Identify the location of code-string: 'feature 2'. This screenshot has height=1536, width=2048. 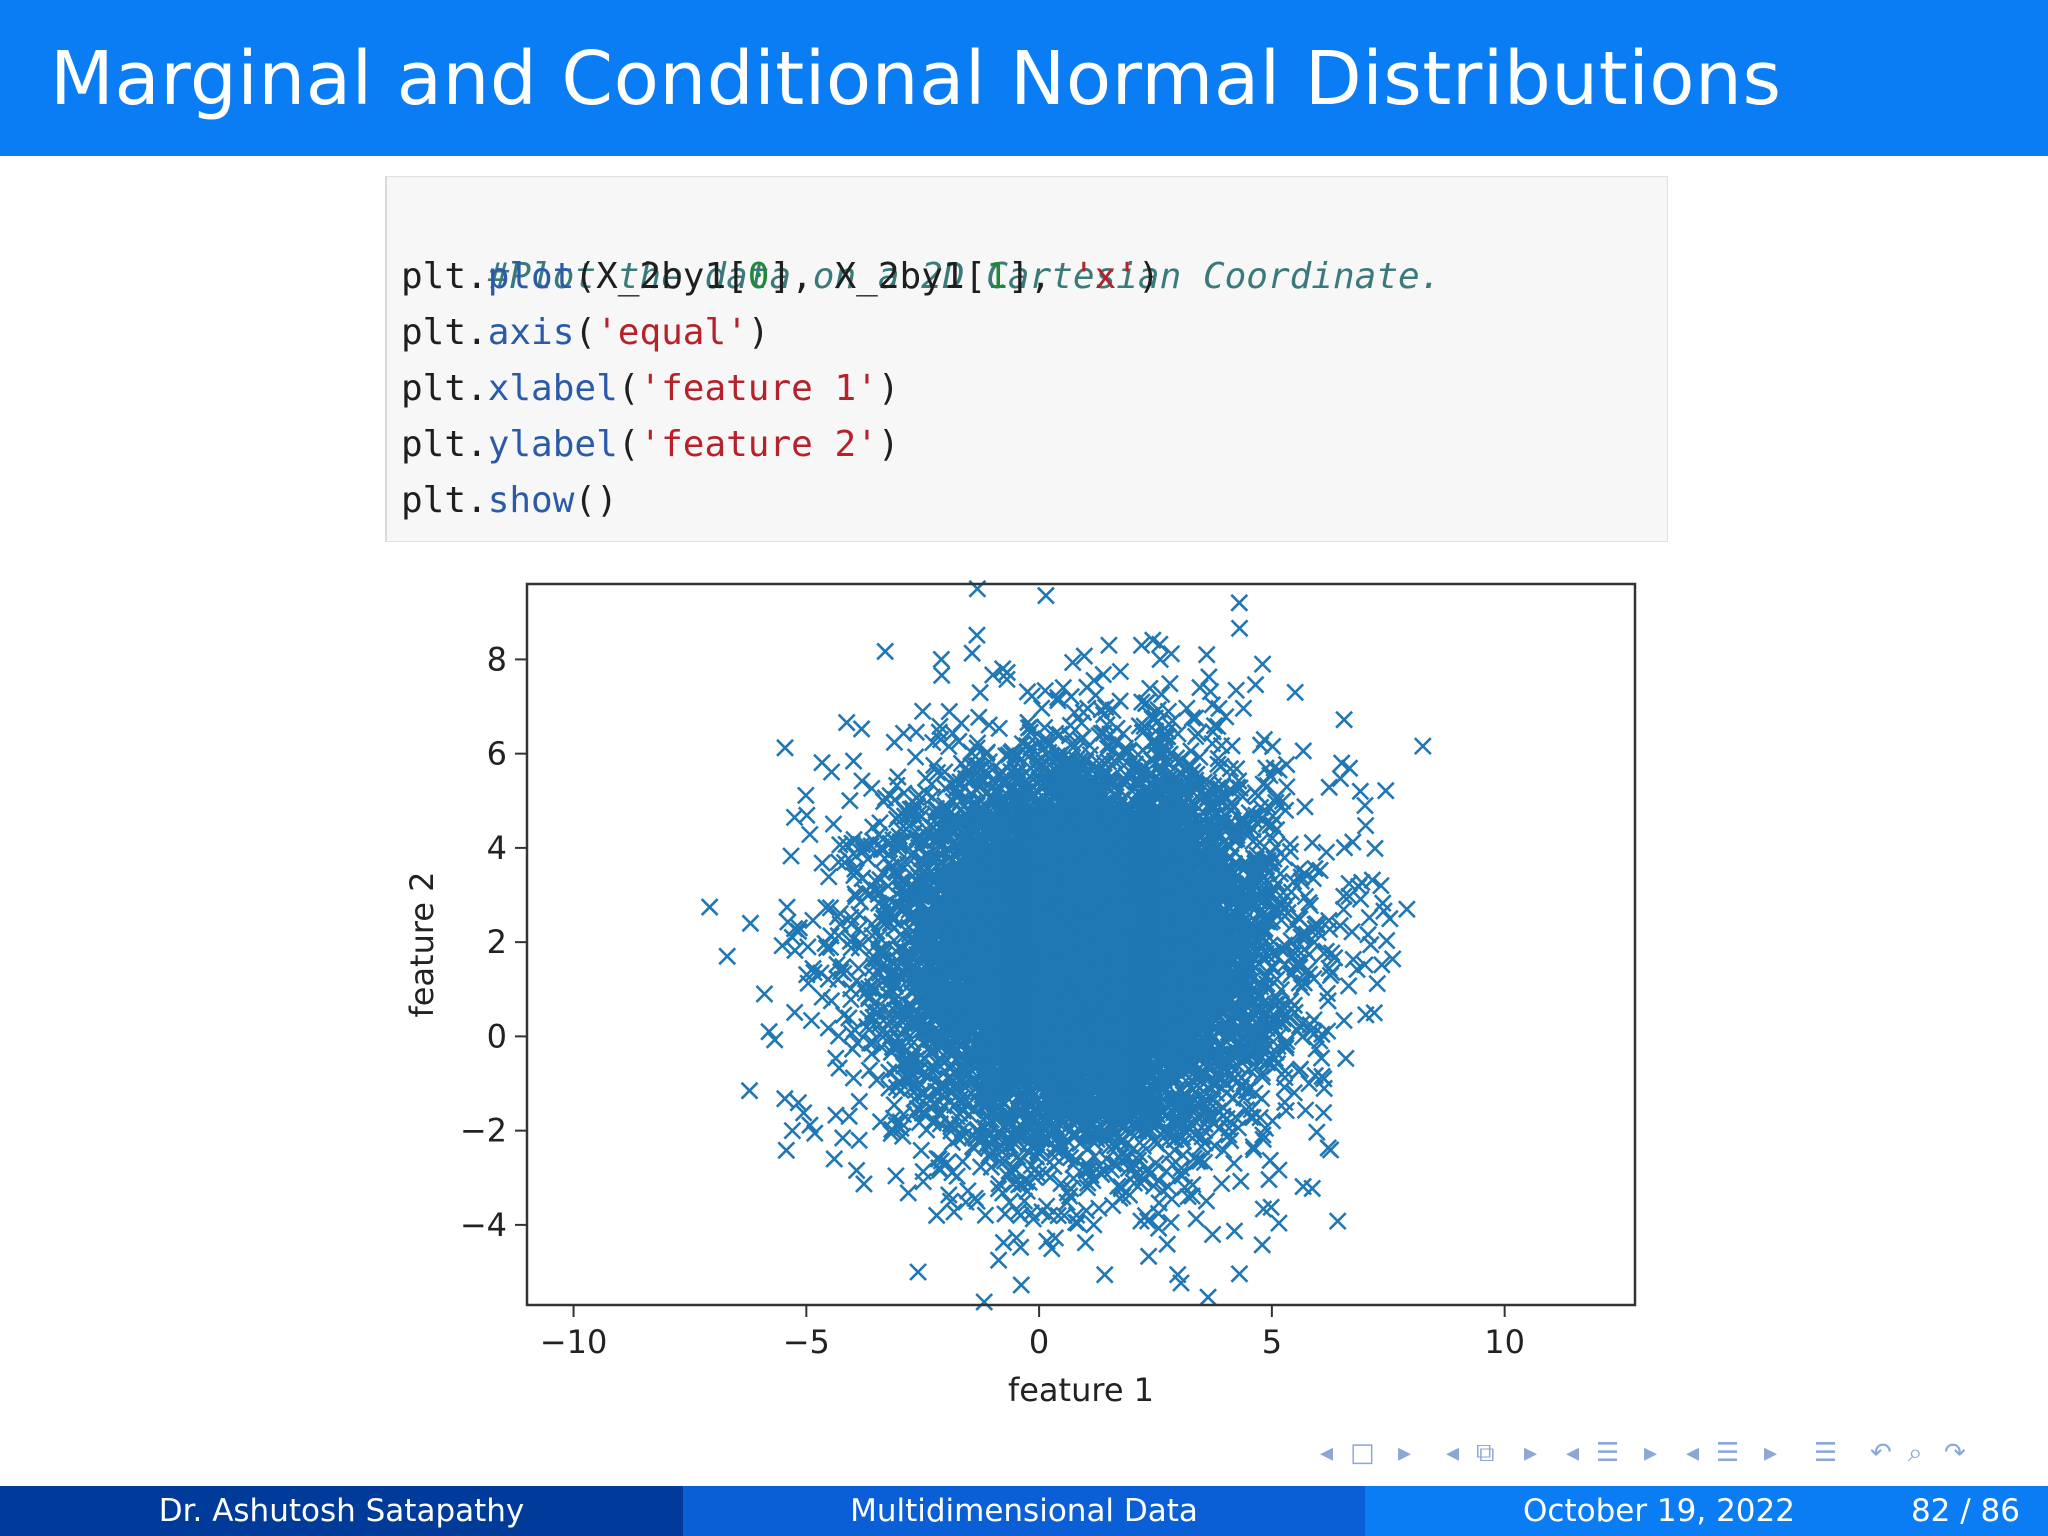
(758, 444).